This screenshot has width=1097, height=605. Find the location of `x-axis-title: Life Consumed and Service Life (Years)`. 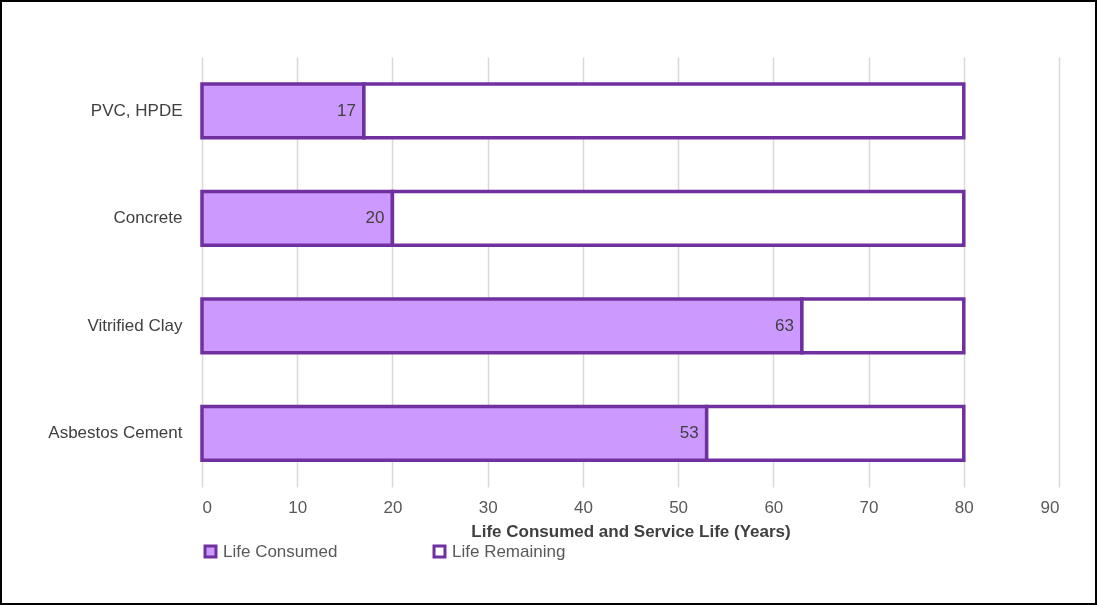

x-axis-title: Life Consumed and Service Life (Years) is located at coordinates (631, 531).